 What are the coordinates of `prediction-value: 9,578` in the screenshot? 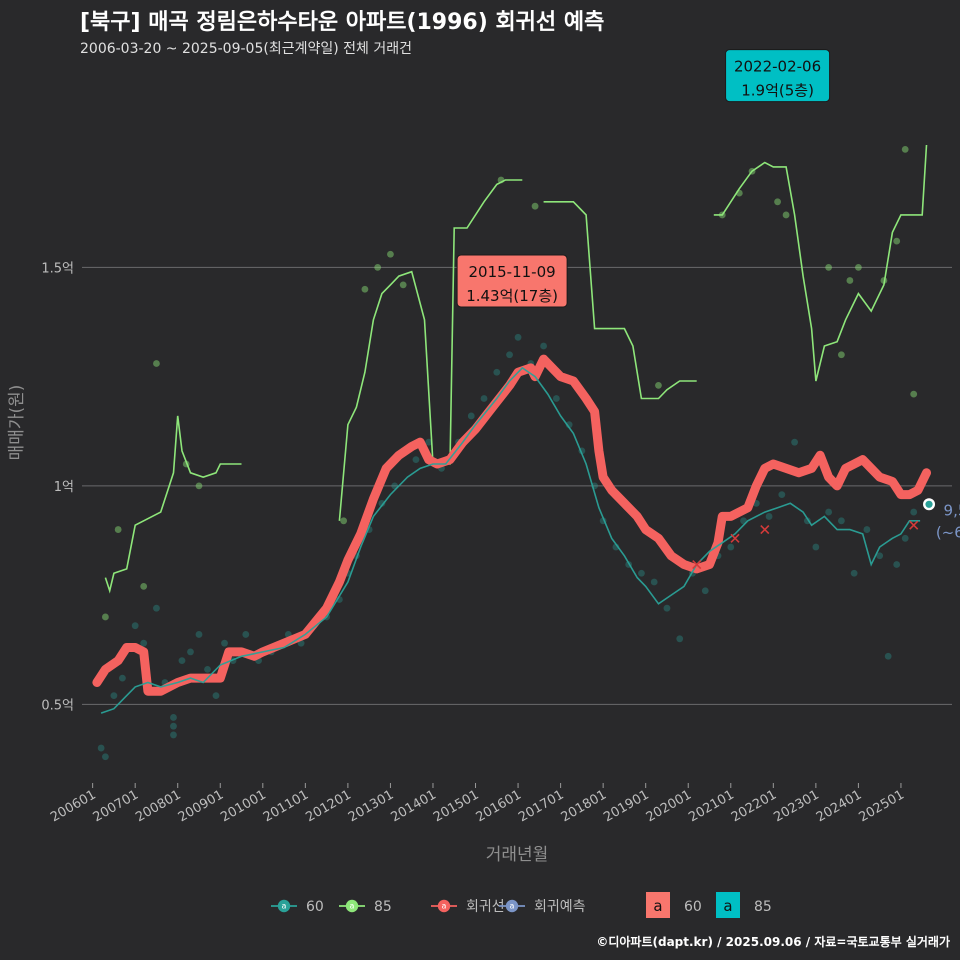 It's located at (952, 510).